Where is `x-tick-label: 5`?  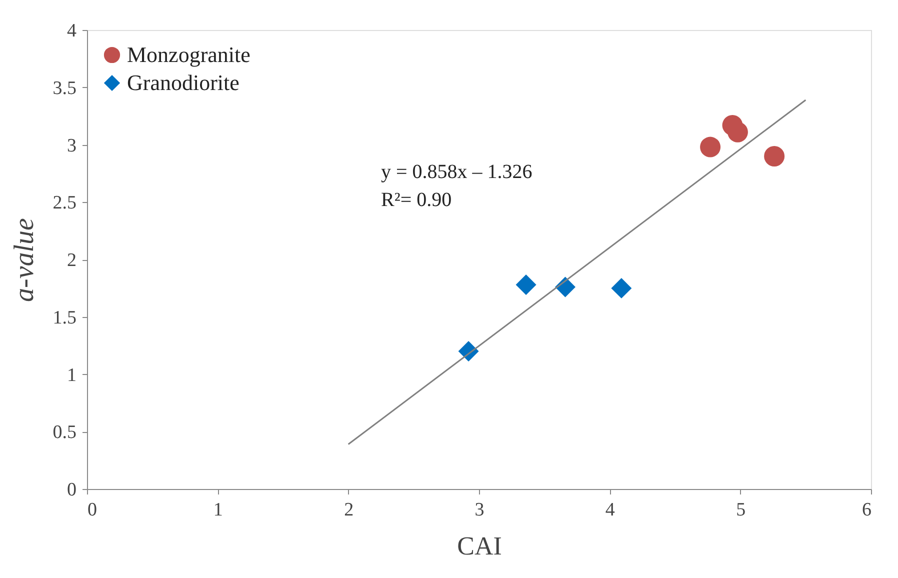
x-tick-label: 5 is located at coordinates (741, 510).